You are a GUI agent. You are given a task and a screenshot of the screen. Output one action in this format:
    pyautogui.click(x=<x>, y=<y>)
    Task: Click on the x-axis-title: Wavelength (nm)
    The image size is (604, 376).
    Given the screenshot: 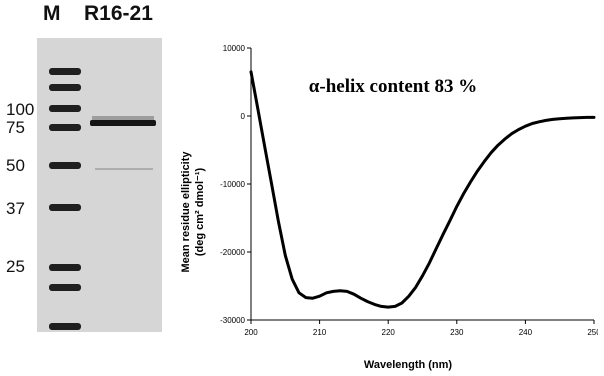 What is the action you would take?
    pyautogui.click(x=408, y=365)
    